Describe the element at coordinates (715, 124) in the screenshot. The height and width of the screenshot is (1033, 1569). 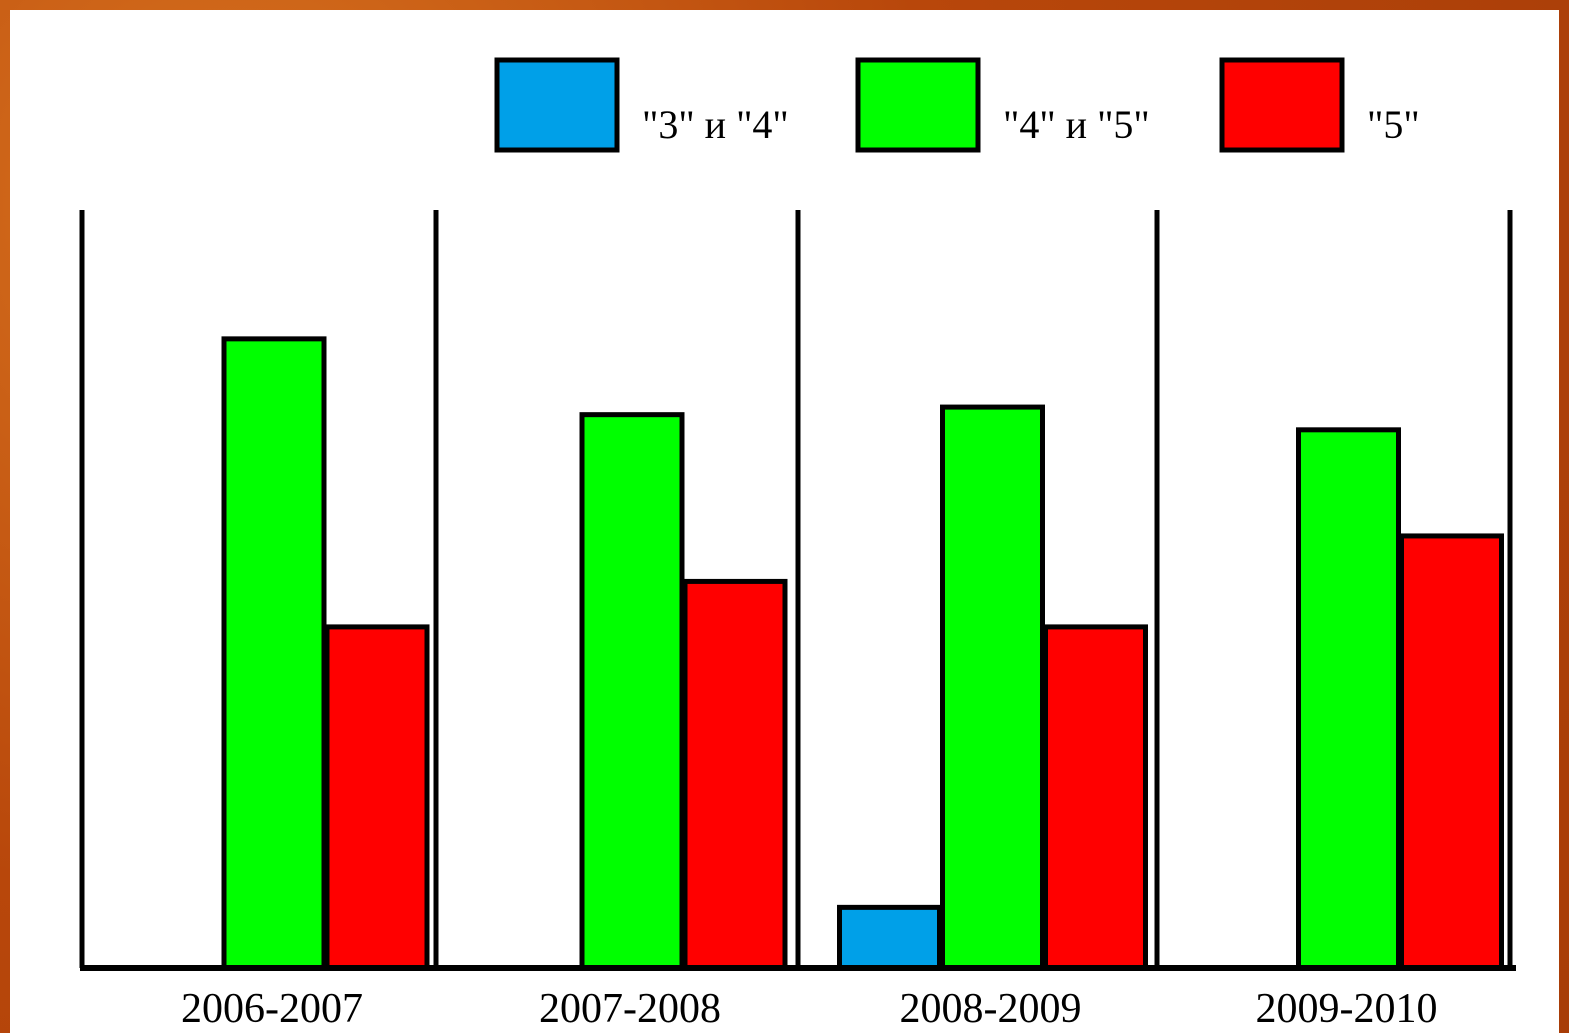
I see `legend-label-1: "3" и "4"` at that location.